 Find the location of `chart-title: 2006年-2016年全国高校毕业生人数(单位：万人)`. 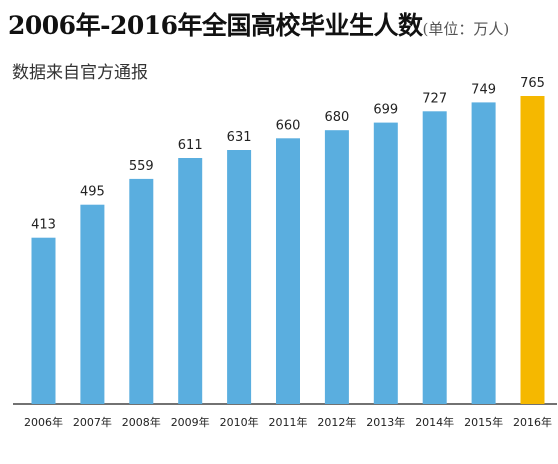

chart-title: 2006年-2016年全国高校毕业生人数(单位：万人) is located at coordinates (258, 24).